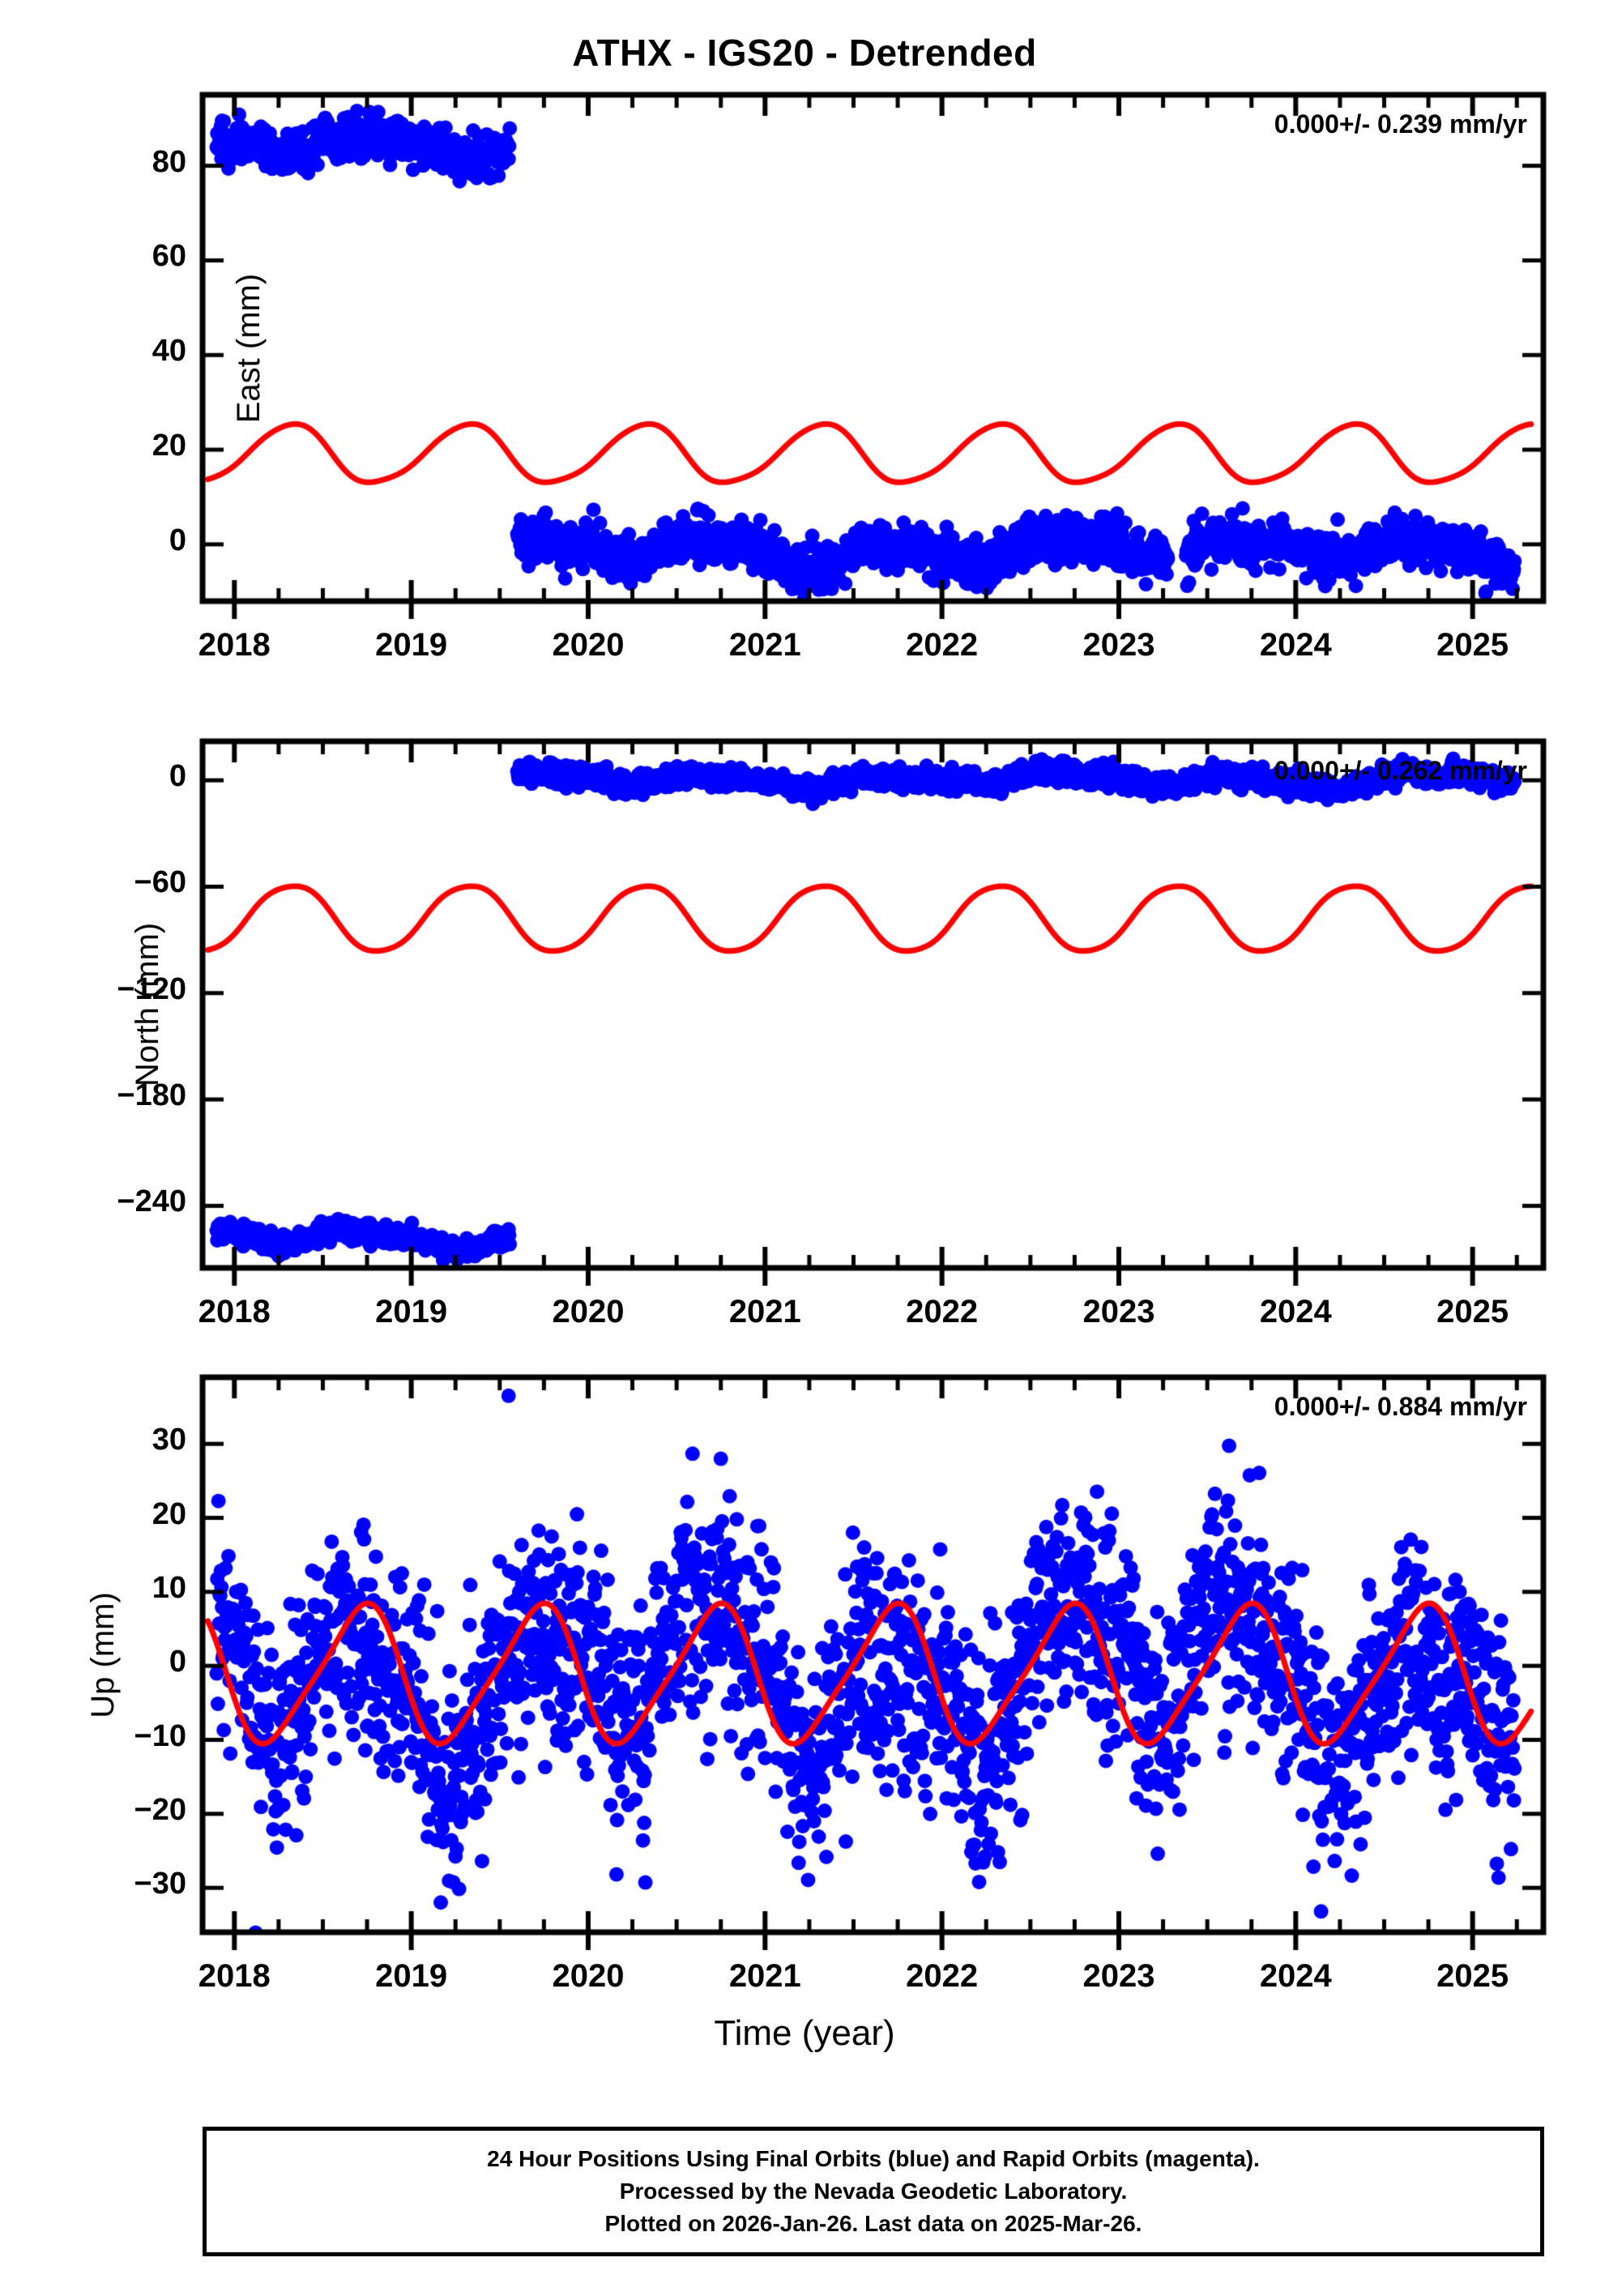  Describe the element at coordinates (804, 2033) in the screenshot. I see `time-axis-label: Time (year)` at that location.